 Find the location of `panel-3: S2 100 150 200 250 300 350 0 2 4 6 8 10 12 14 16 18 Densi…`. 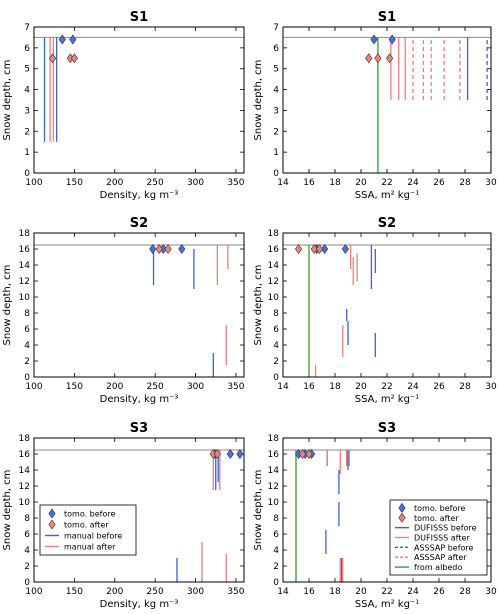

panel-3: S2 100 150 200 250 300 350 0 2 4 6 8 10 12 14 16 18 Densi… is located at coordinates (123, 310).